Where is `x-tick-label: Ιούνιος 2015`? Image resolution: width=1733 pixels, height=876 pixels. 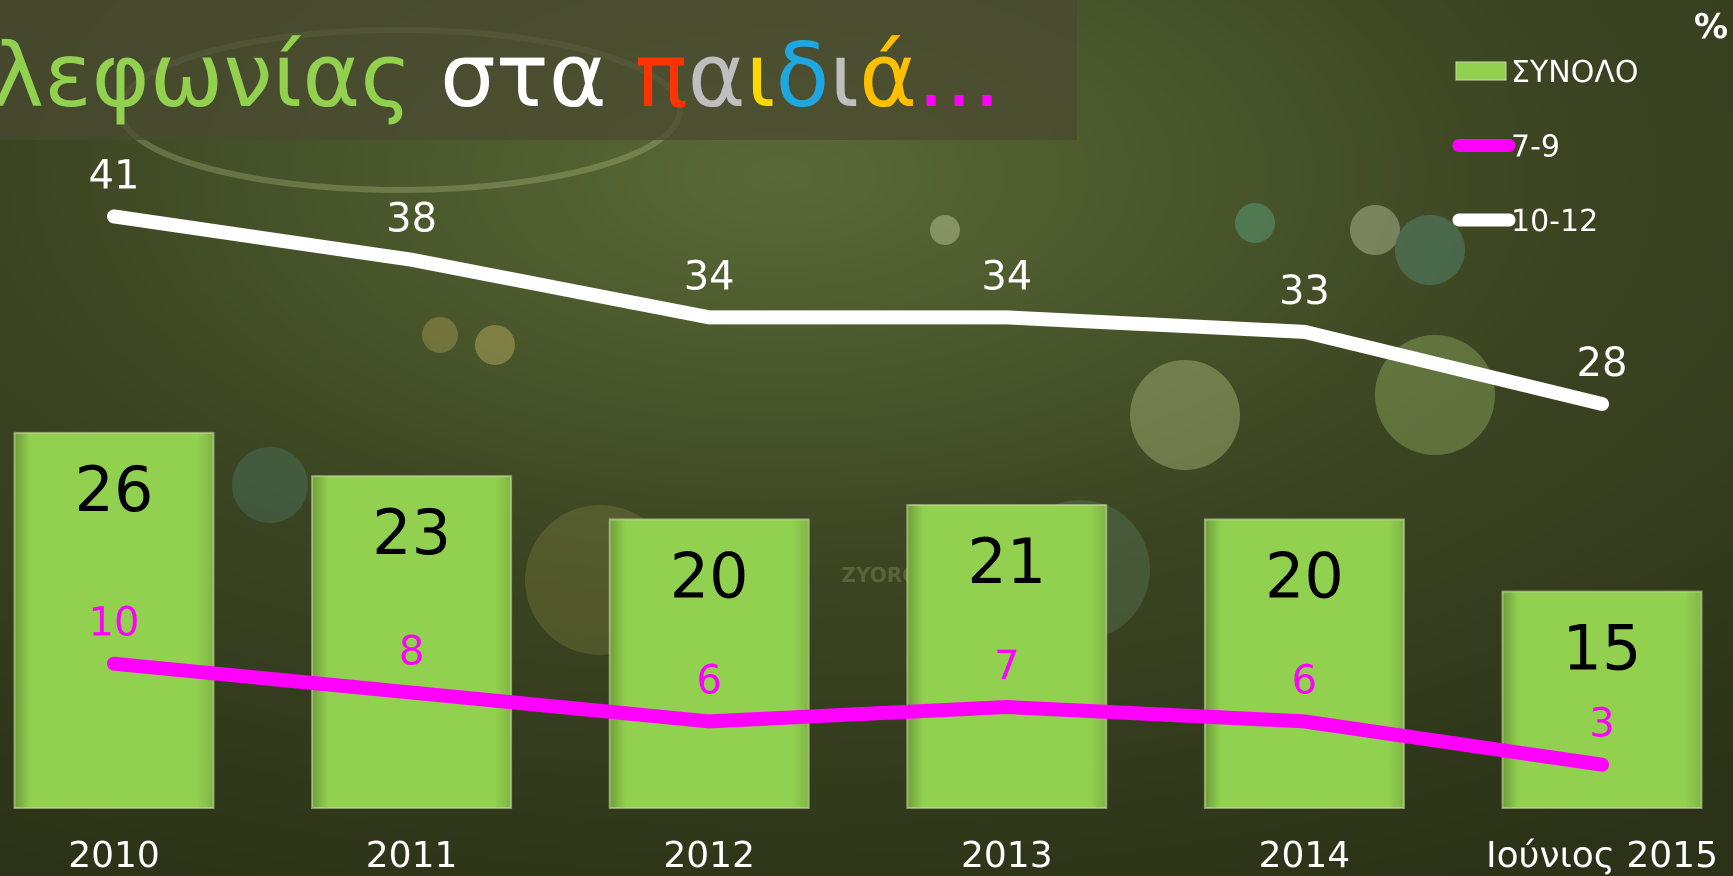
x-tick-label: Ιούνιος 2015 is located at coordinates (1602, 855).